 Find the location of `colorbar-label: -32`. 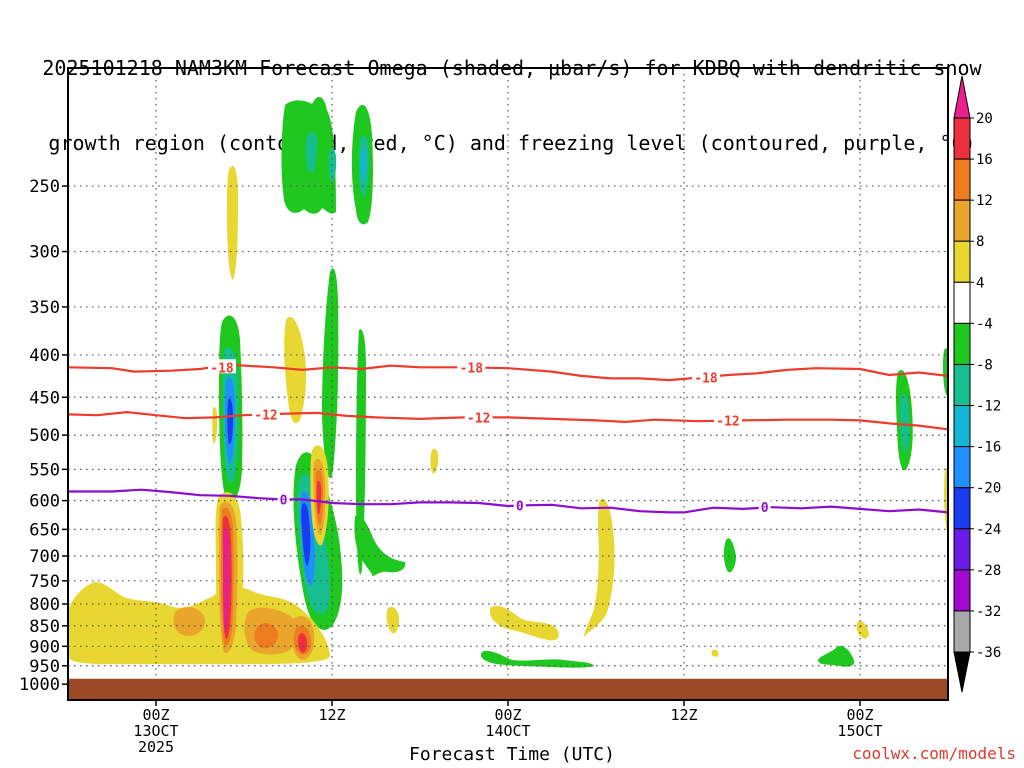

colorbar-label: -32 is located at coordinates (988, 612).